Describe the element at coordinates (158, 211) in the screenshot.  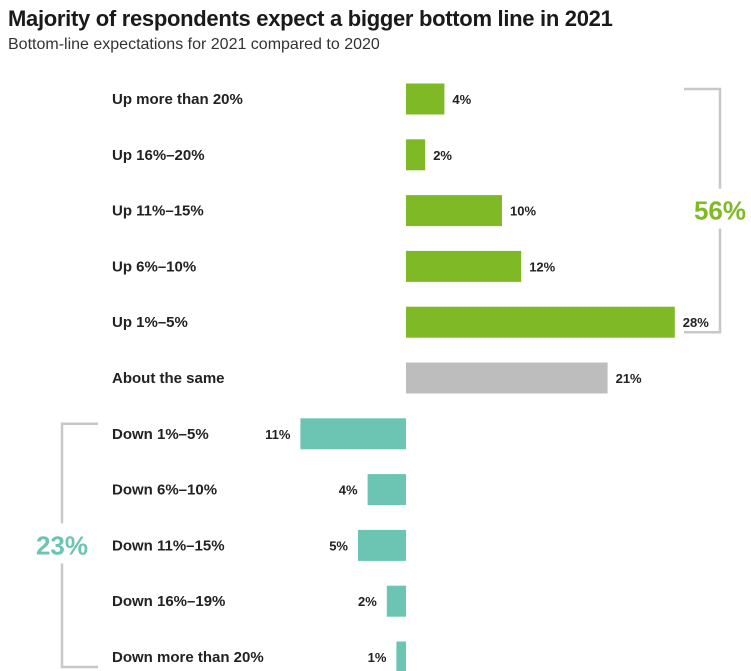
I see `category-label: Up 11%–15%` at that location.